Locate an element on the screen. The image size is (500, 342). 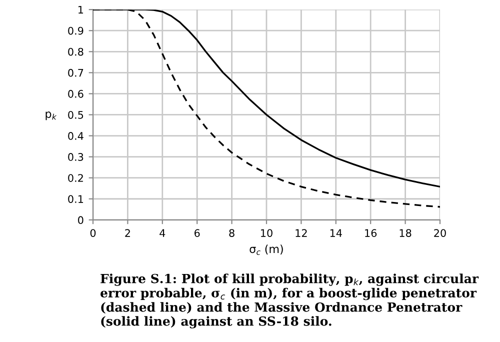
x-tick-label: 20 is located at coordinates (440, 233).